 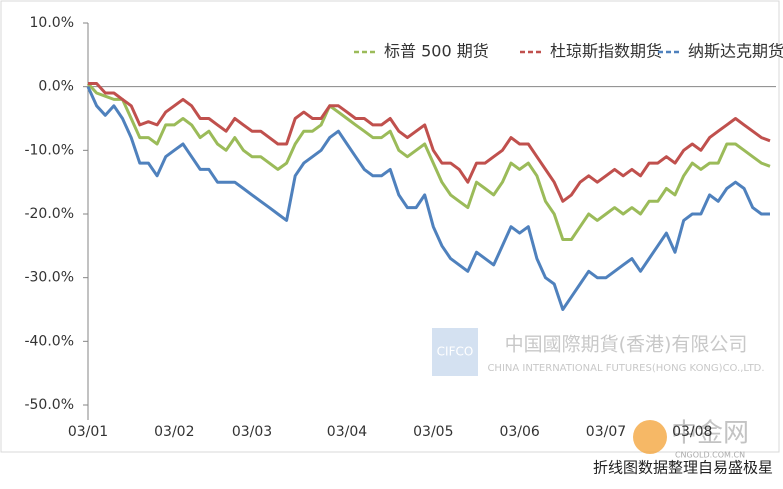 I want to click on watermark: CIFCO, so click(x=455, y=352).